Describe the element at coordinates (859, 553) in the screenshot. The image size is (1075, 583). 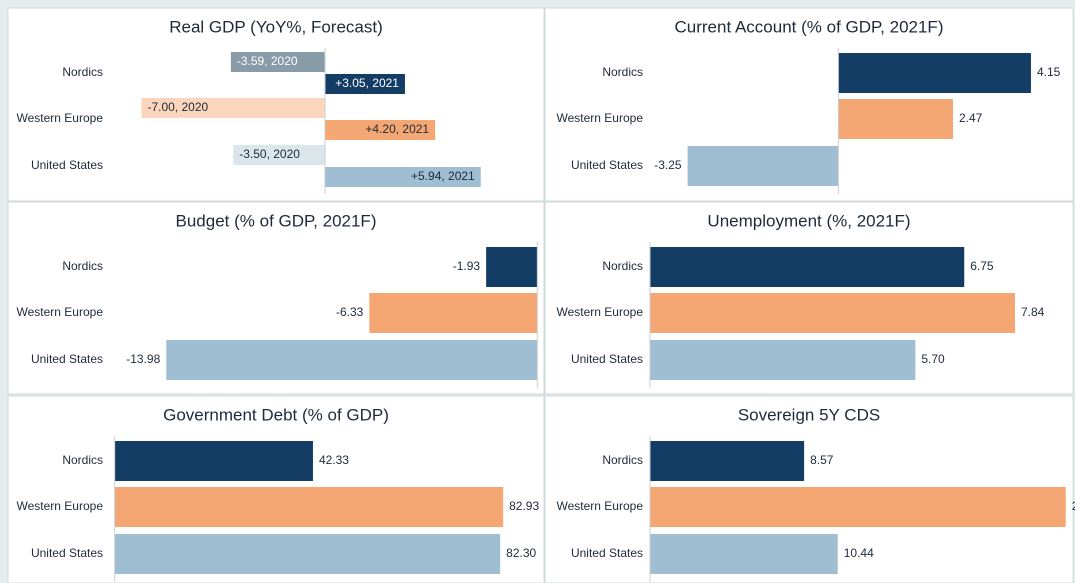
I see `value-label: 10.44` at that location.